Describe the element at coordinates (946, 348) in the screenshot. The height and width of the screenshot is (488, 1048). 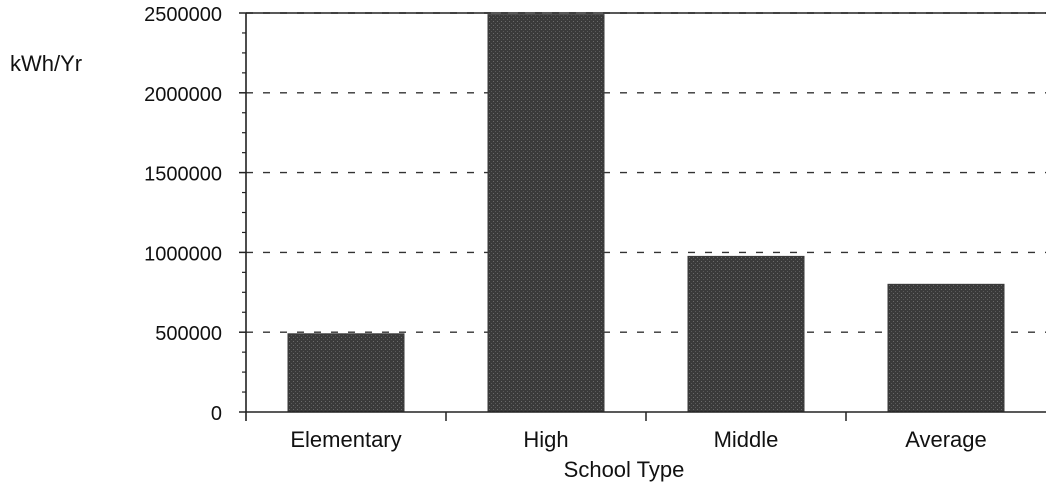
I see `bar-average` at that location.